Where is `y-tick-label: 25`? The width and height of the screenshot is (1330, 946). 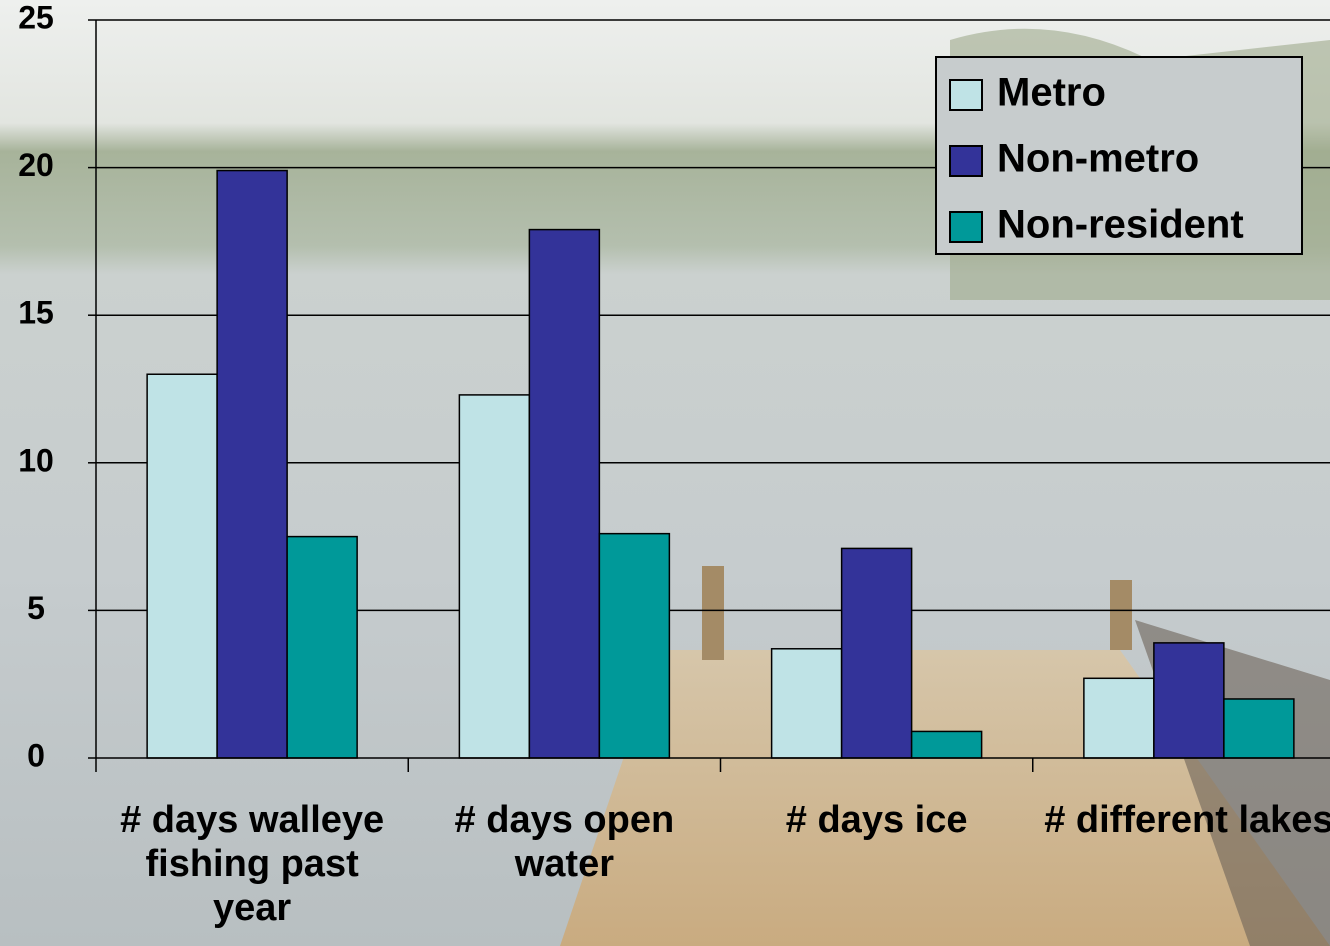 y-tick-label: 25 is located at coordinates (36, 17).